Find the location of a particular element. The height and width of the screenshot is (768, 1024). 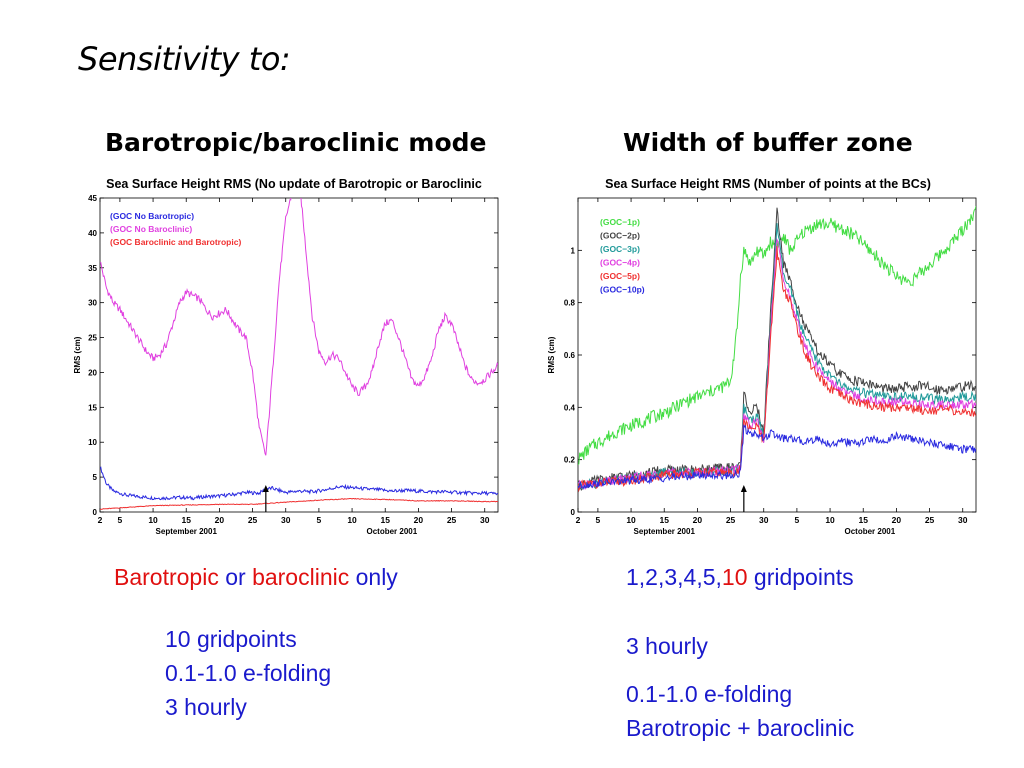

y-tick-label: 5 is located at coordinates (95, 477).